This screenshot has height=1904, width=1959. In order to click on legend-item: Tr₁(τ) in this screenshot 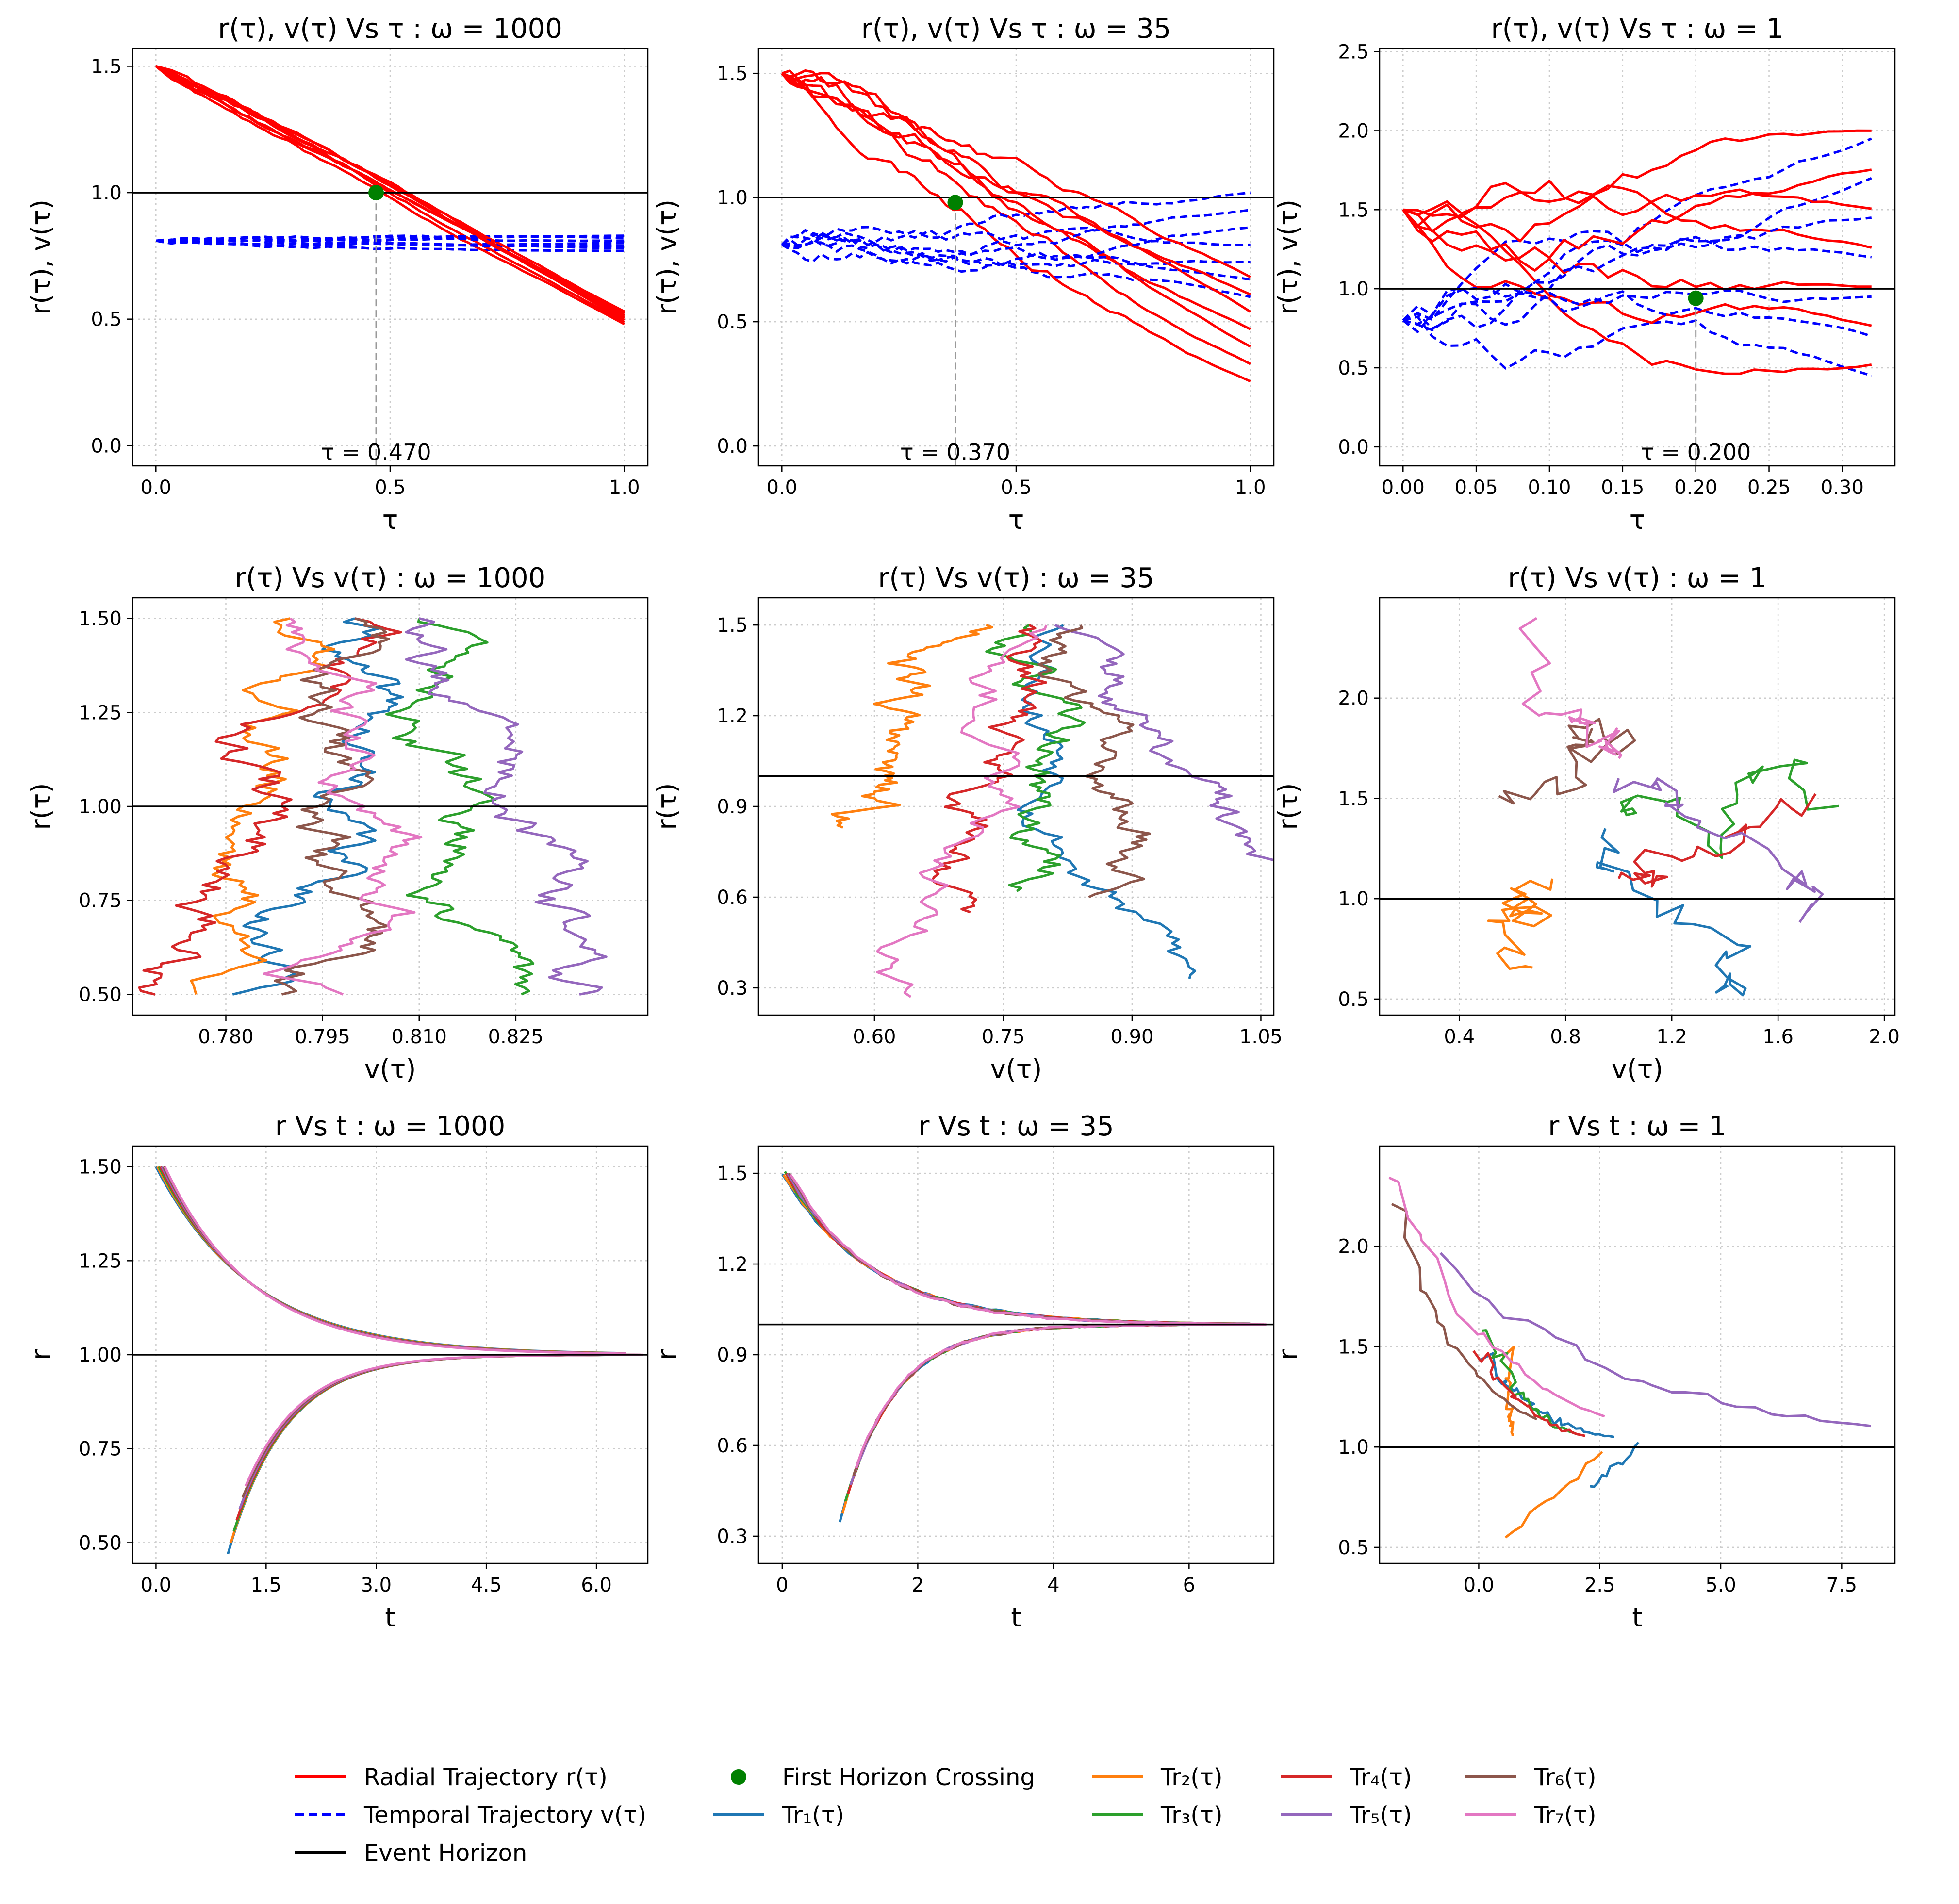, I will do `click(778, 1815)`.